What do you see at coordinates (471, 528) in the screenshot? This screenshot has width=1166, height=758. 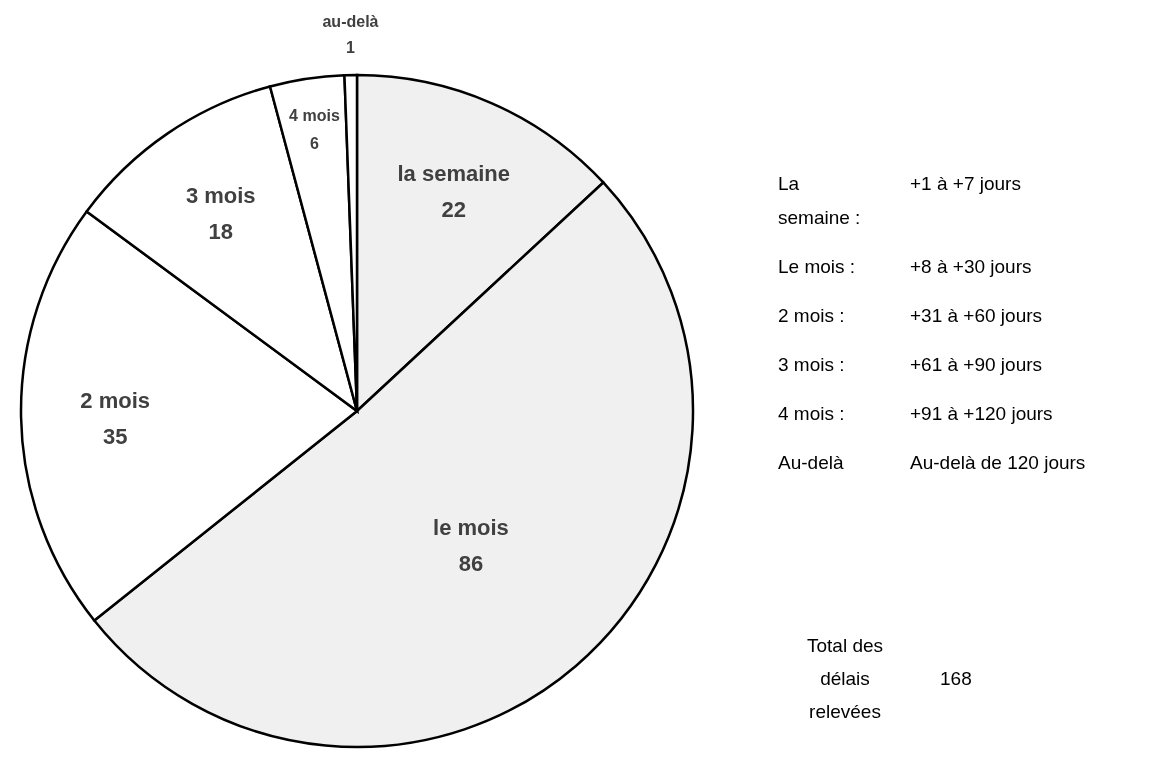 I see `slice-label: le mois` at bounding box center [471, 528].